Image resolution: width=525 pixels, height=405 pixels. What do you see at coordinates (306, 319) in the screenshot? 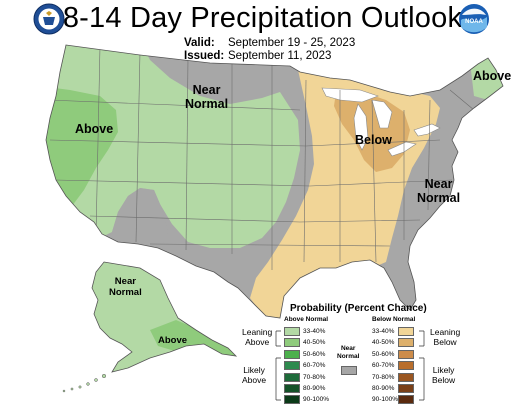
I see `legend-above-header: Above Normal` at bounding box center [306, 319].